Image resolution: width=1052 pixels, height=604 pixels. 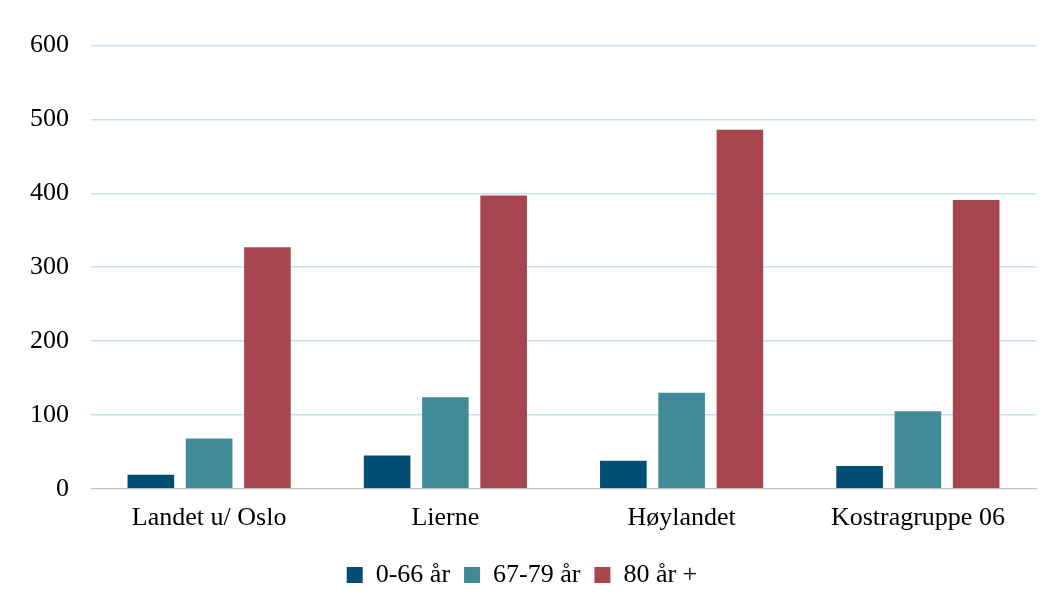 I want to click on x-tick-label: Høylandet, so click(x=682, y=517).